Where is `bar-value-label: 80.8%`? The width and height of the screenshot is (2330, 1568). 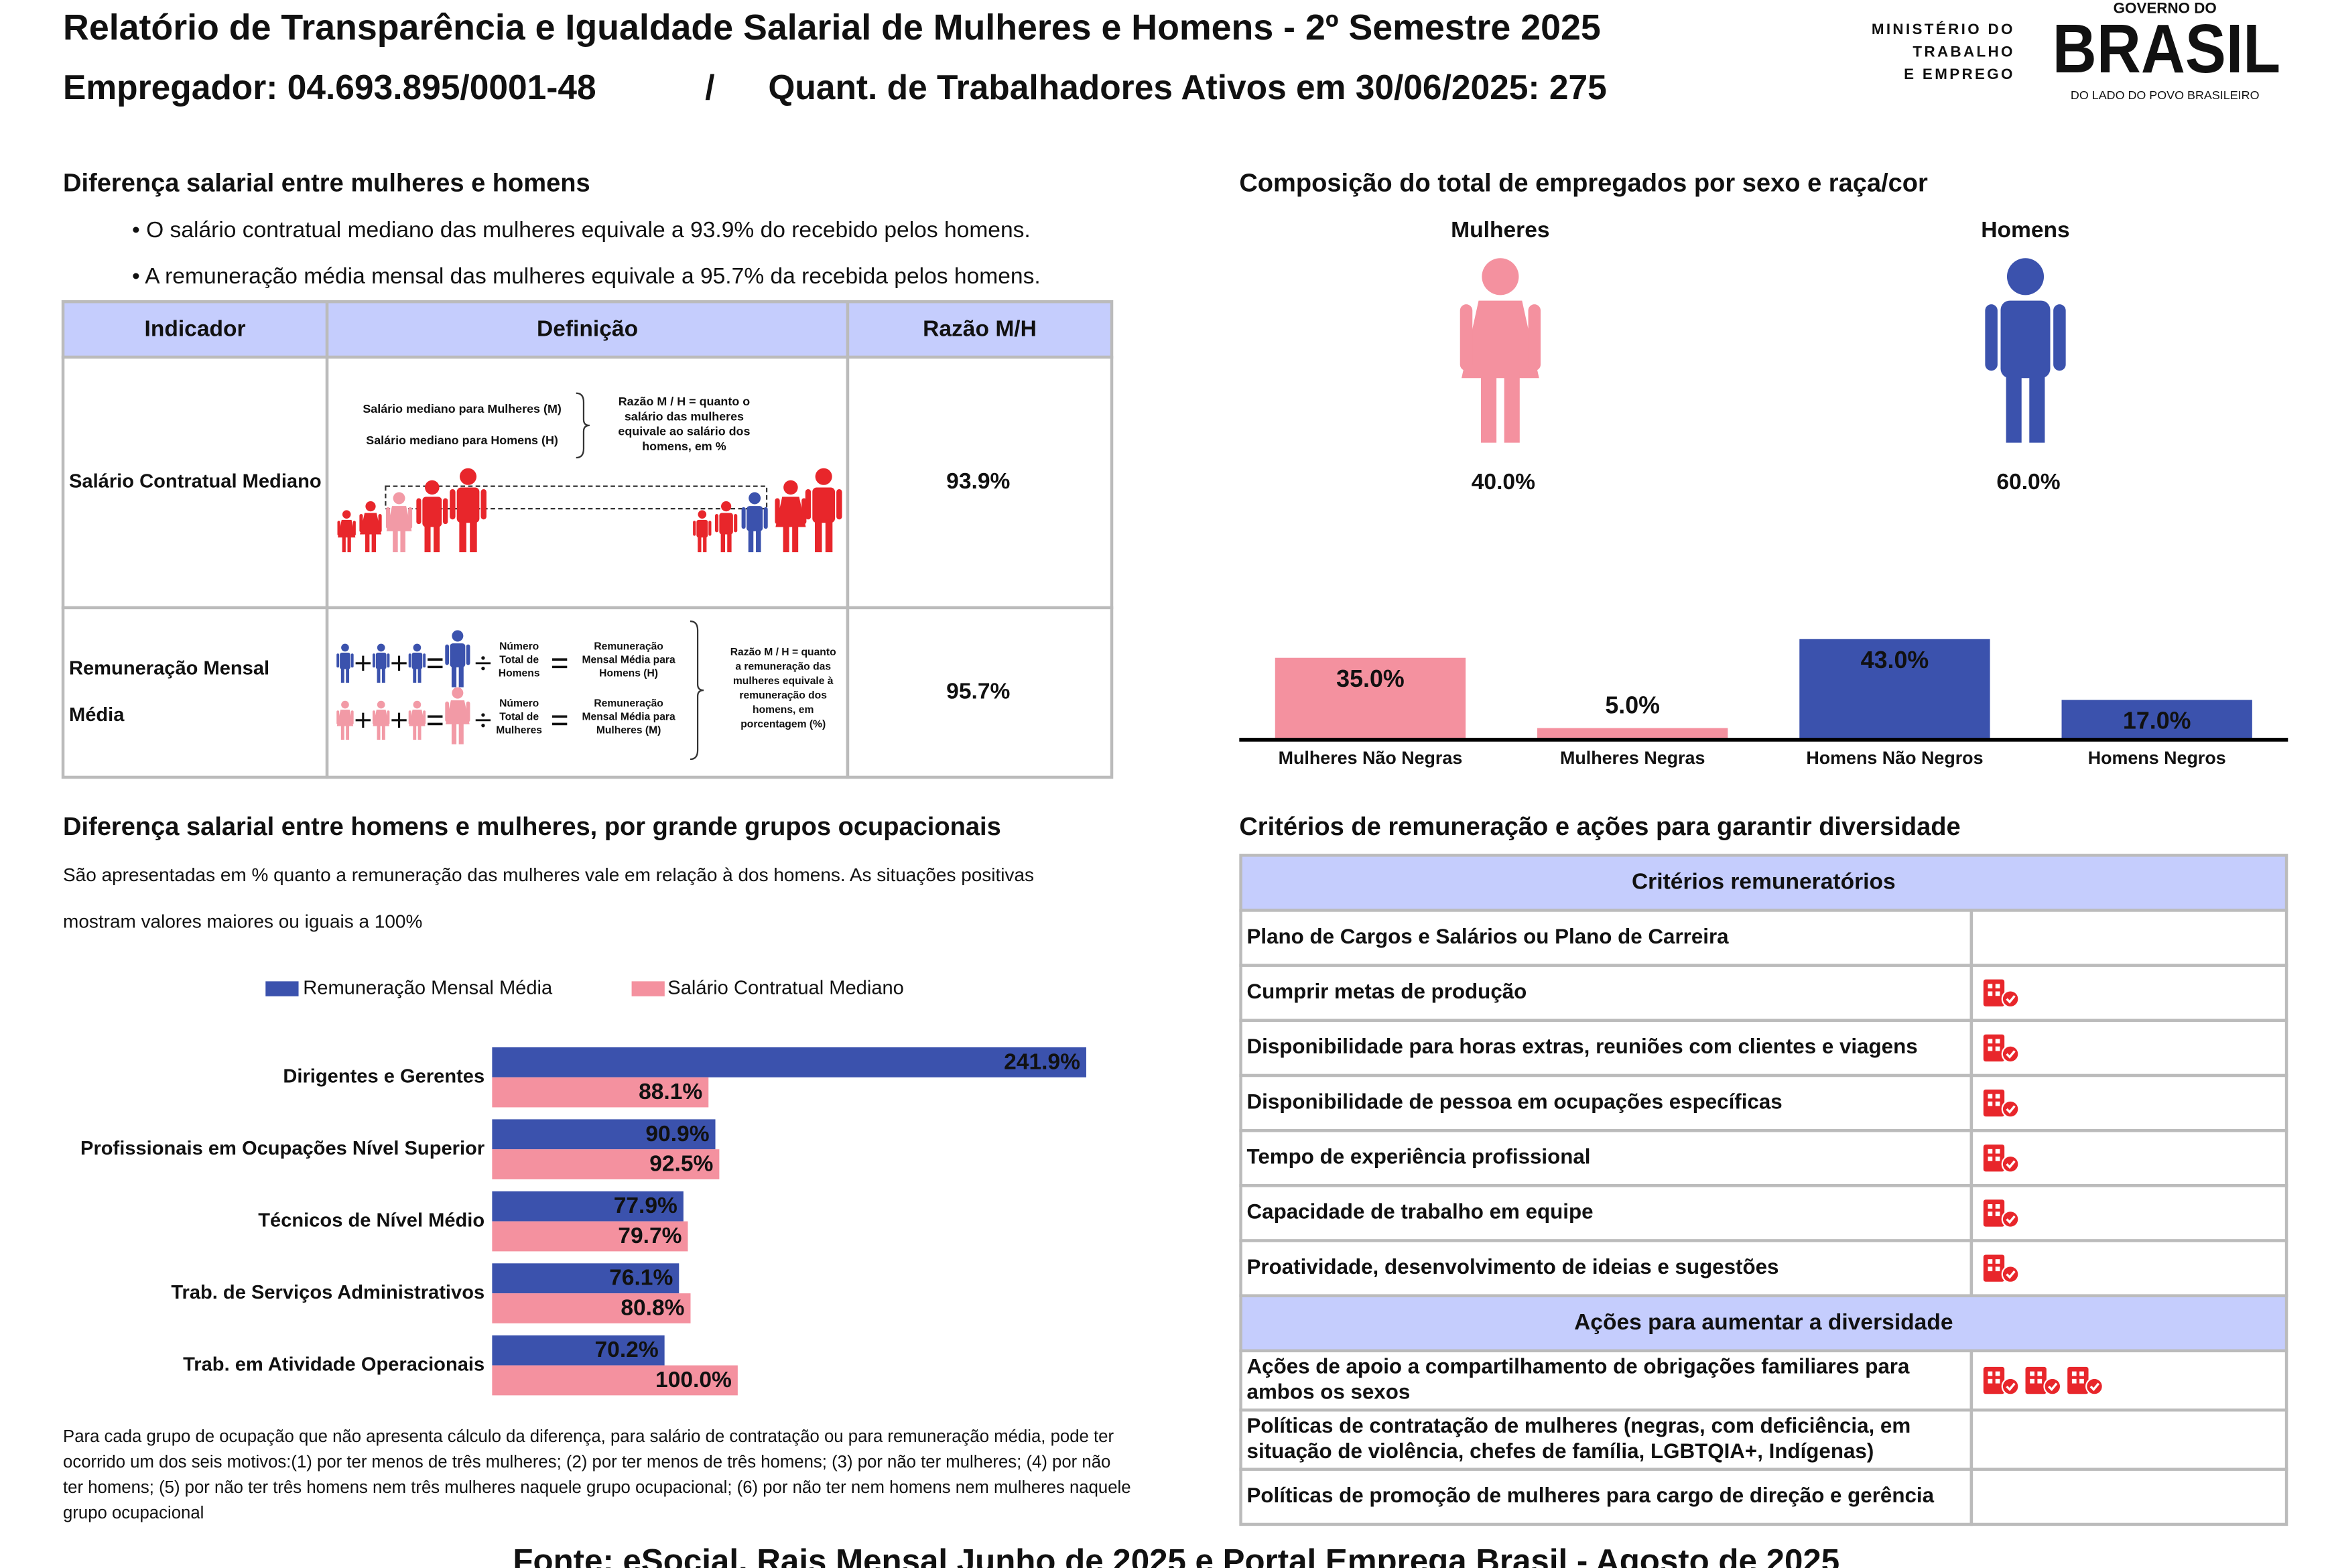 bar-value-label: 80.8% is located at coordinates (652, 1307).